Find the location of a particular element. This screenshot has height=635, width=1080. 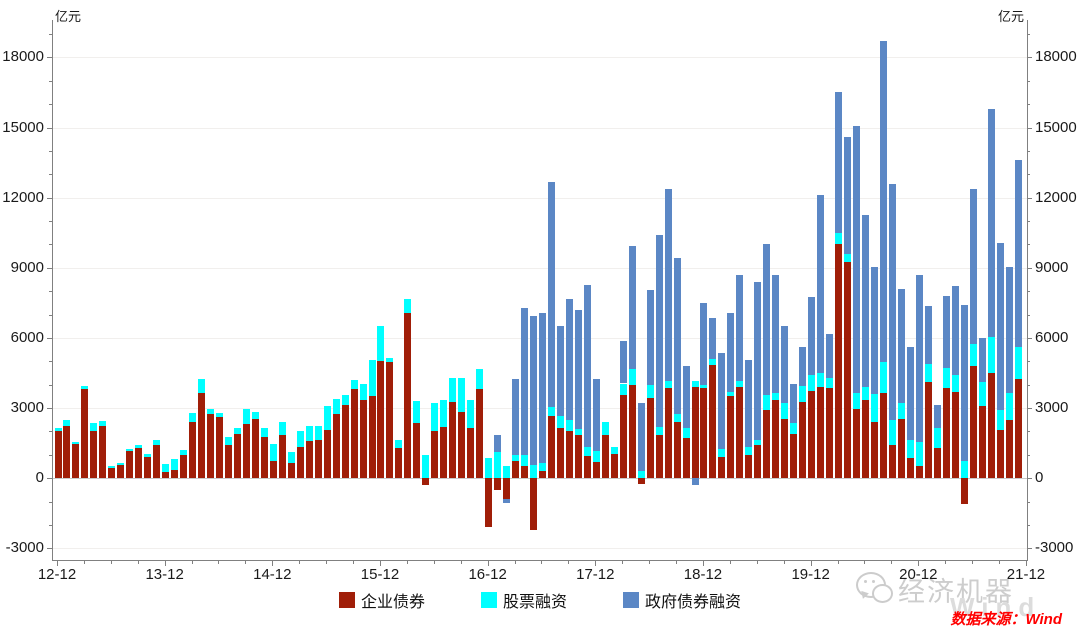

y-axis-unit-right: 亿元 is located at coordinates (1010, 16).